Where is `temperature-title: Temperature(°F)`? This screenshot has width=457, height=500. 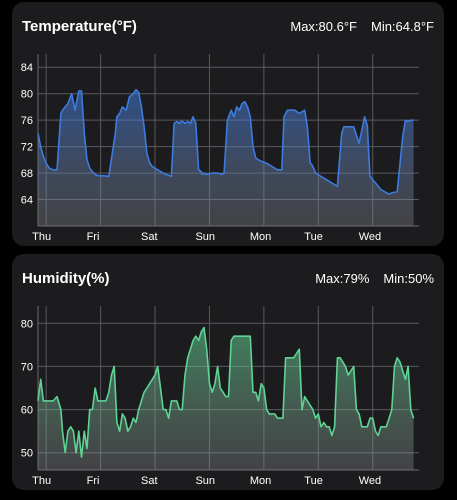 temperature-title: Temperature(°F) is located at coordinates (79, 26).